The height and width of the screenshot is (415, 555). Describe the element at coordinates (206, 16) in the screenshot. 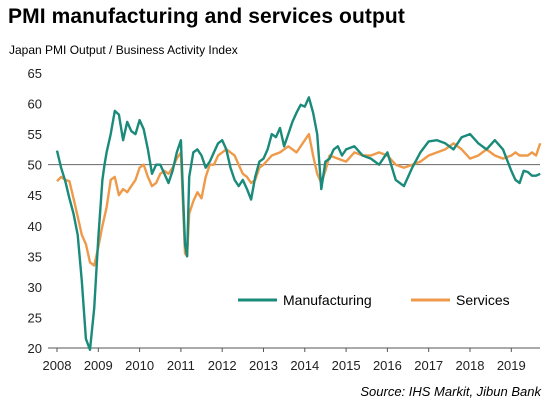

I see `chart-title: PMI manufacturing and services output` at that location.